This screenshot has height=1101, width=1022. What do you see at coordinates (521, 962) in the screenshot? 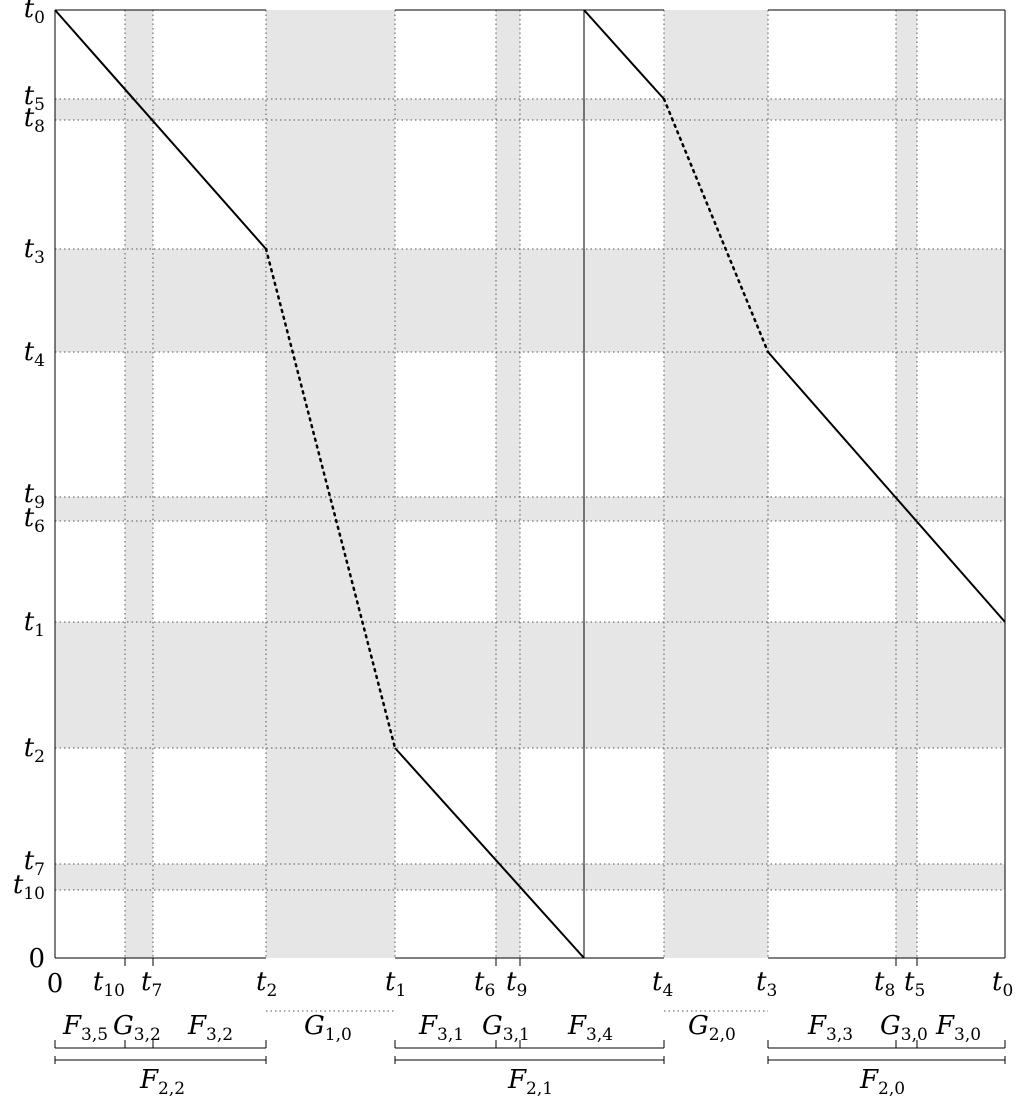
I see `x-ticks` at bounding box center [521, 962].